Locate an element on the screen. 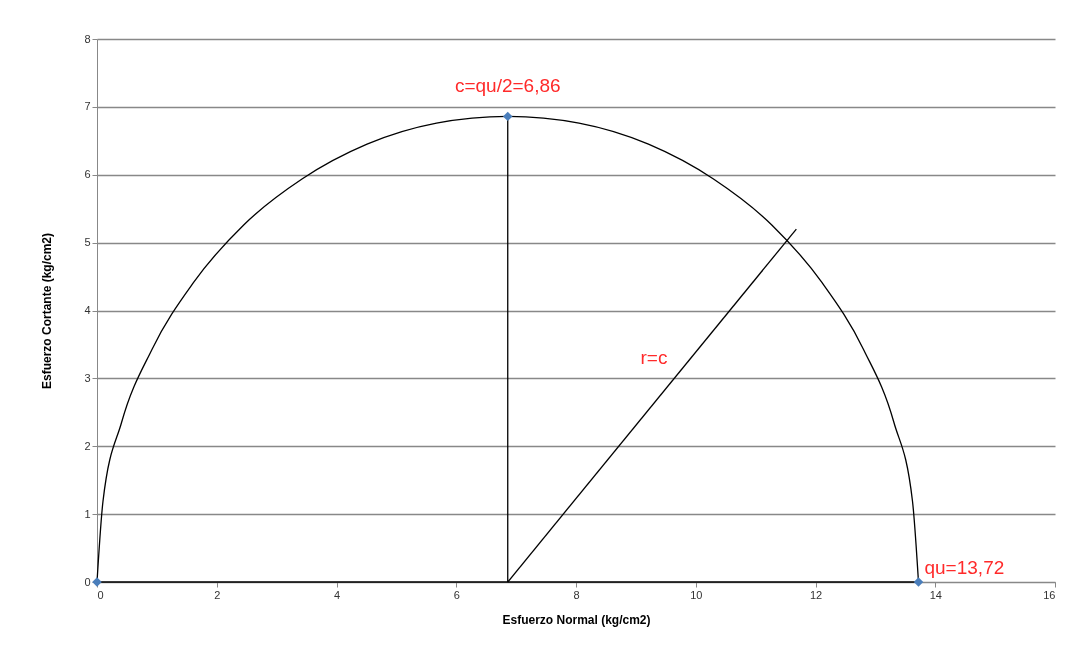 The height and width of the screenshot is (665, 1077). annotation: r=c is located at coordinates (654, 357).